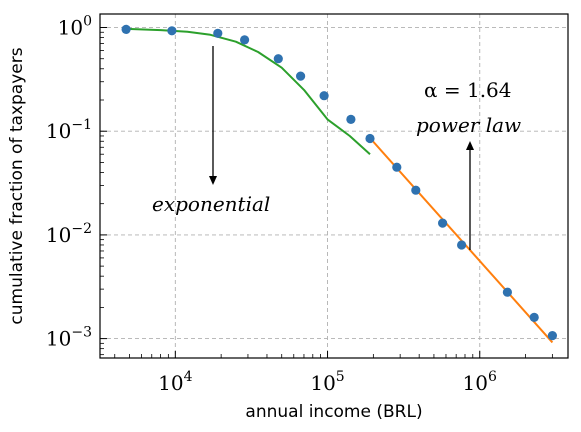 This screenshot has height=432, width=581. What do you see at coordinates (211, 204) in the screenshot?
I see `exponential-label: exponential` at bounding box center [211, 204].